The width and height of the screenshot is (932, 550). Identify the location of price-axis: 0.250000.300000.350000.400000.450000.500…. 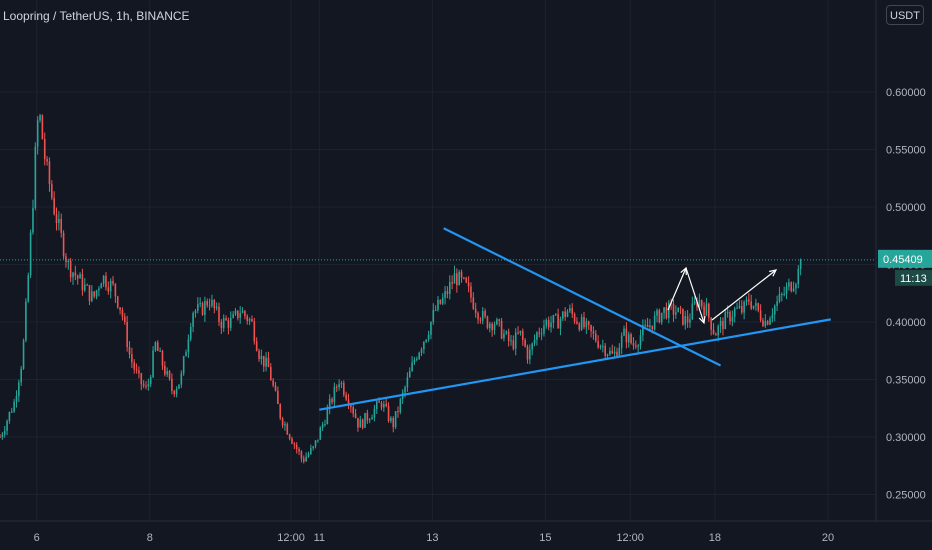
(906, 294).